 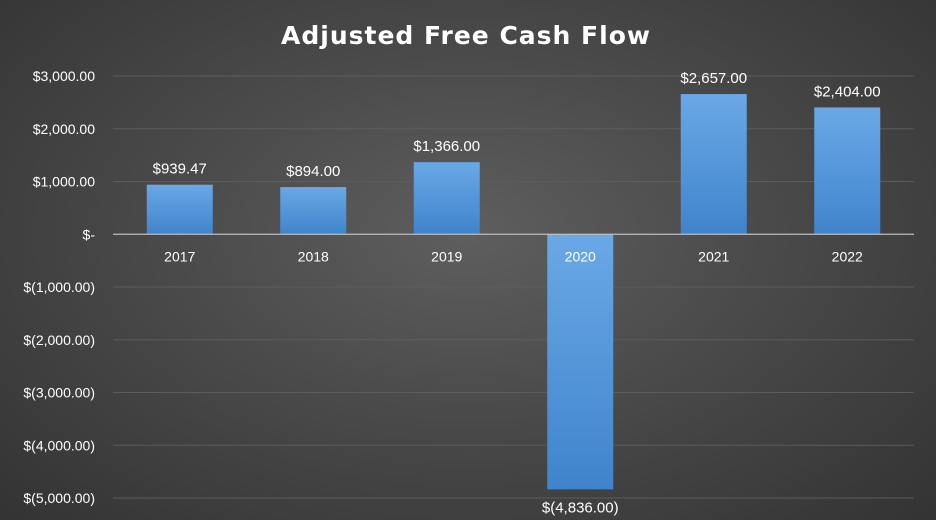 I want to click on data-label: $939.47, so click(x=180, y=169).